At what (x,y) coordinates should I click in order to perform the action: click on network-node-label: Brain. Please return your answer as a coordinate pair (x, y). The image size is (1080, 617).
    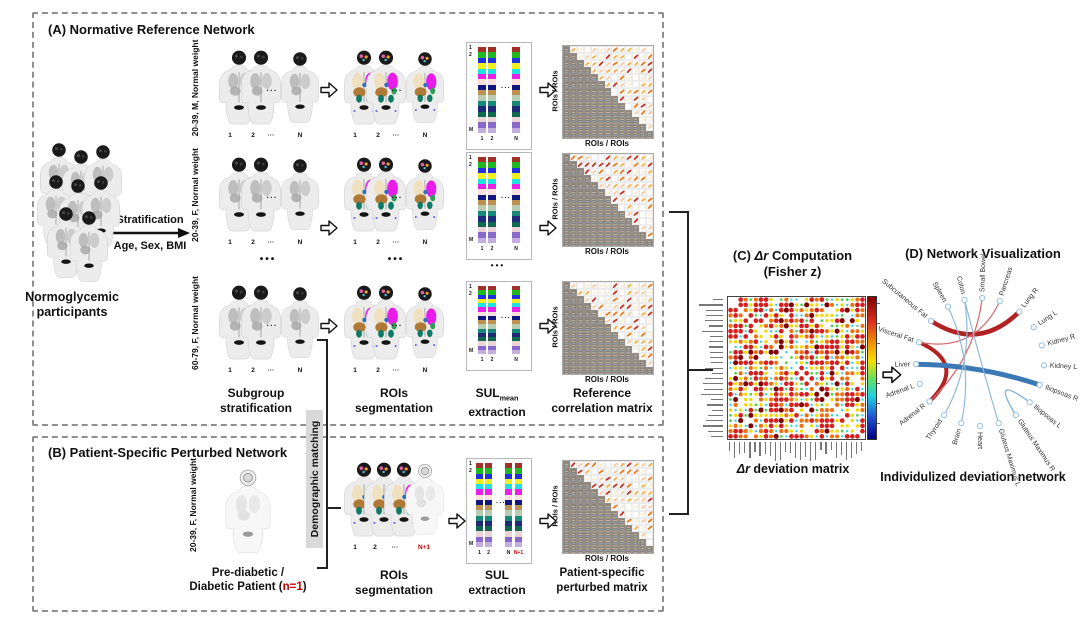
    Looking at the image, I should click on (958, 437).